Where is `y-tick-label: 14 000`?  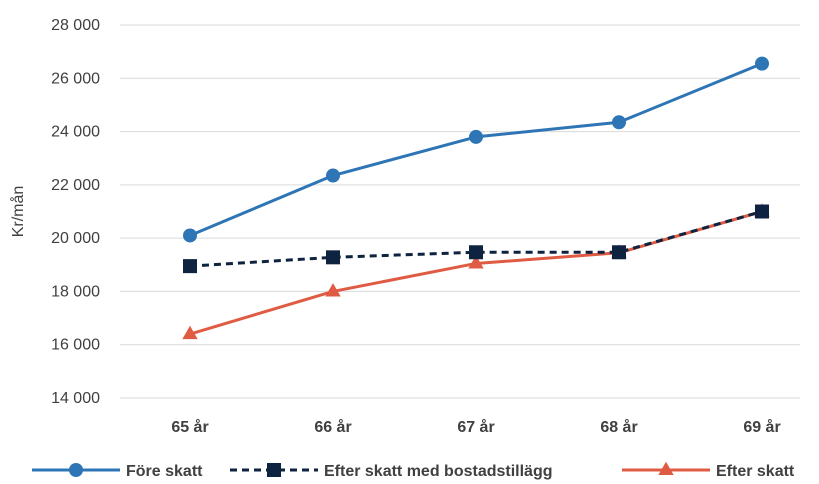
y-tick-label: 14 000 is located at coordinates (75, 398).